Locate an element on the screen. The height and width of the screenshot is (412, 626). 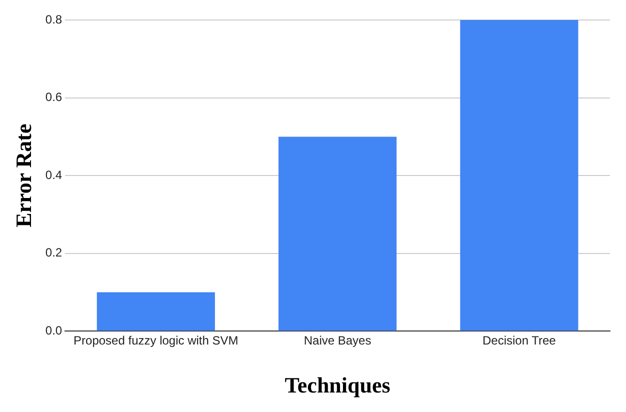
x-tick-label: Decision Tree is located at coordinates (519, 341).